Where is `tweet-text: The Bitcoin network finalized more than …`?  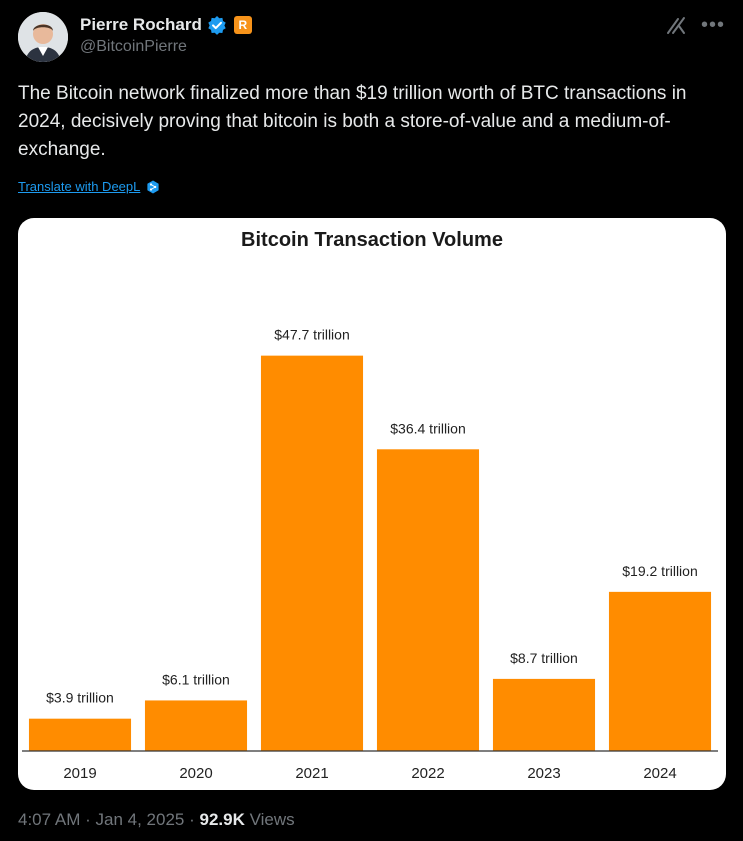
tweet-text: The Bitcoin network finalized more than … is located at coordinates (352, 121).